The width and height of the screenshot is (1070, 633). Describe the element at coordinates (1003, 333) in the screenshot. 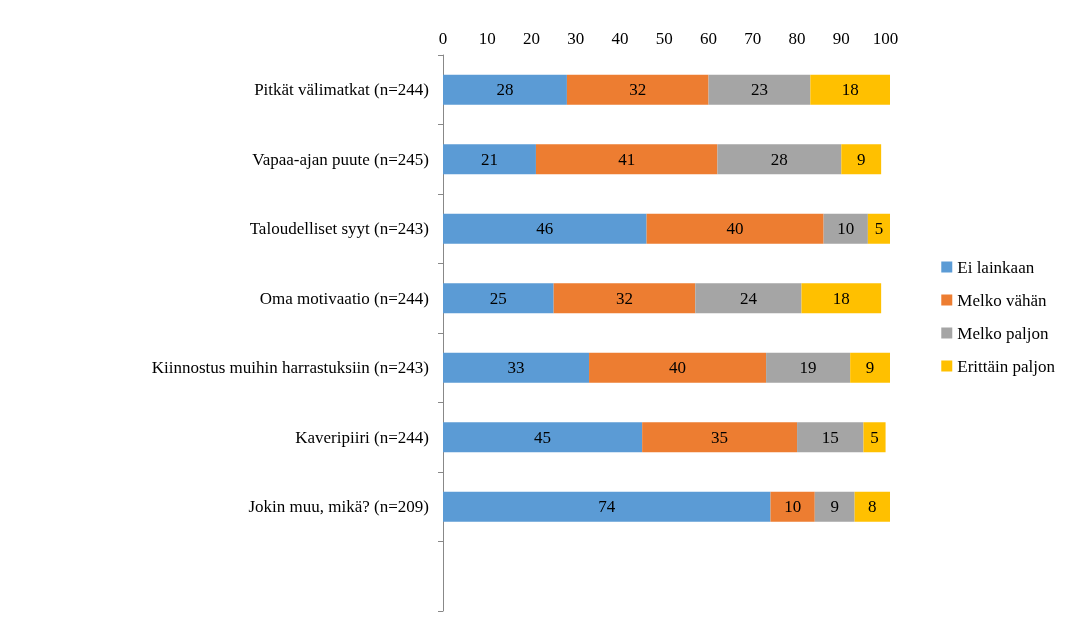

I see `legend-label: Melko paljon` at that location.